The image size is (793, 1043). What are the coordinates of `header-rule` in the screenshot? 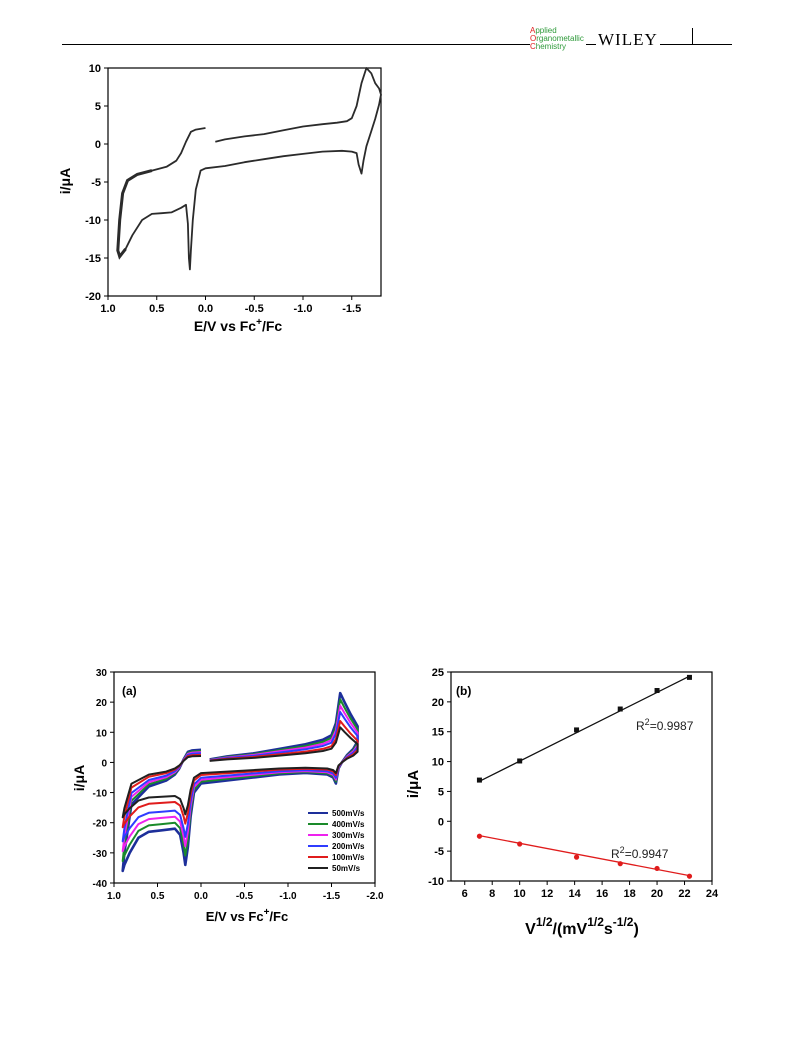 It's located at (397, 44).